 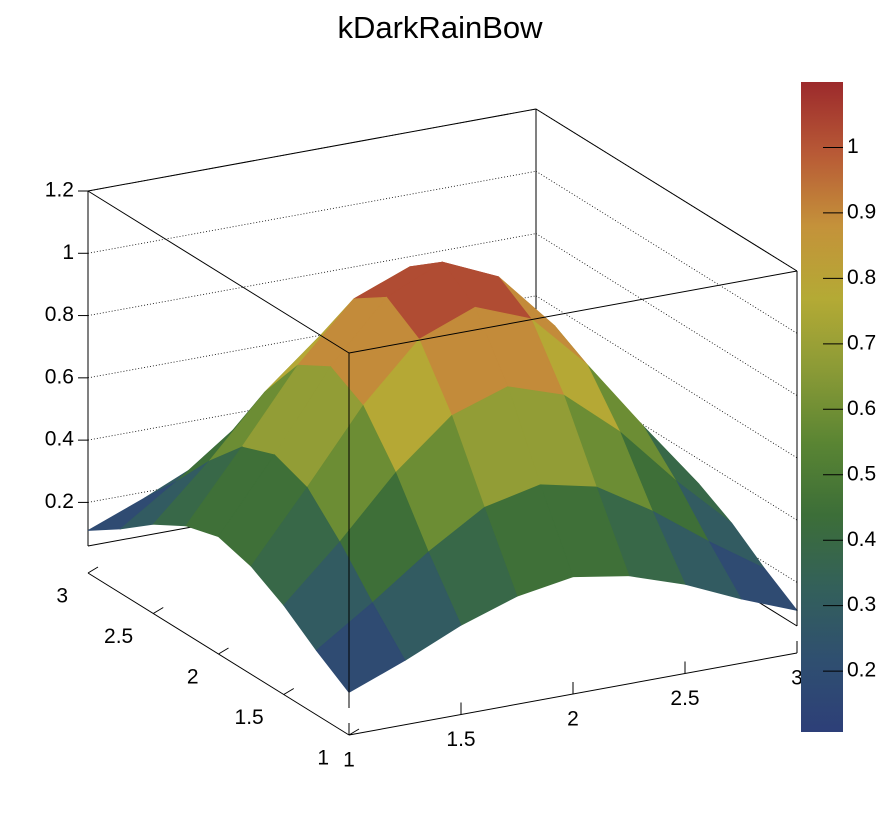 I want to click on x-tick-label: 1, so click(x=349, y=760).